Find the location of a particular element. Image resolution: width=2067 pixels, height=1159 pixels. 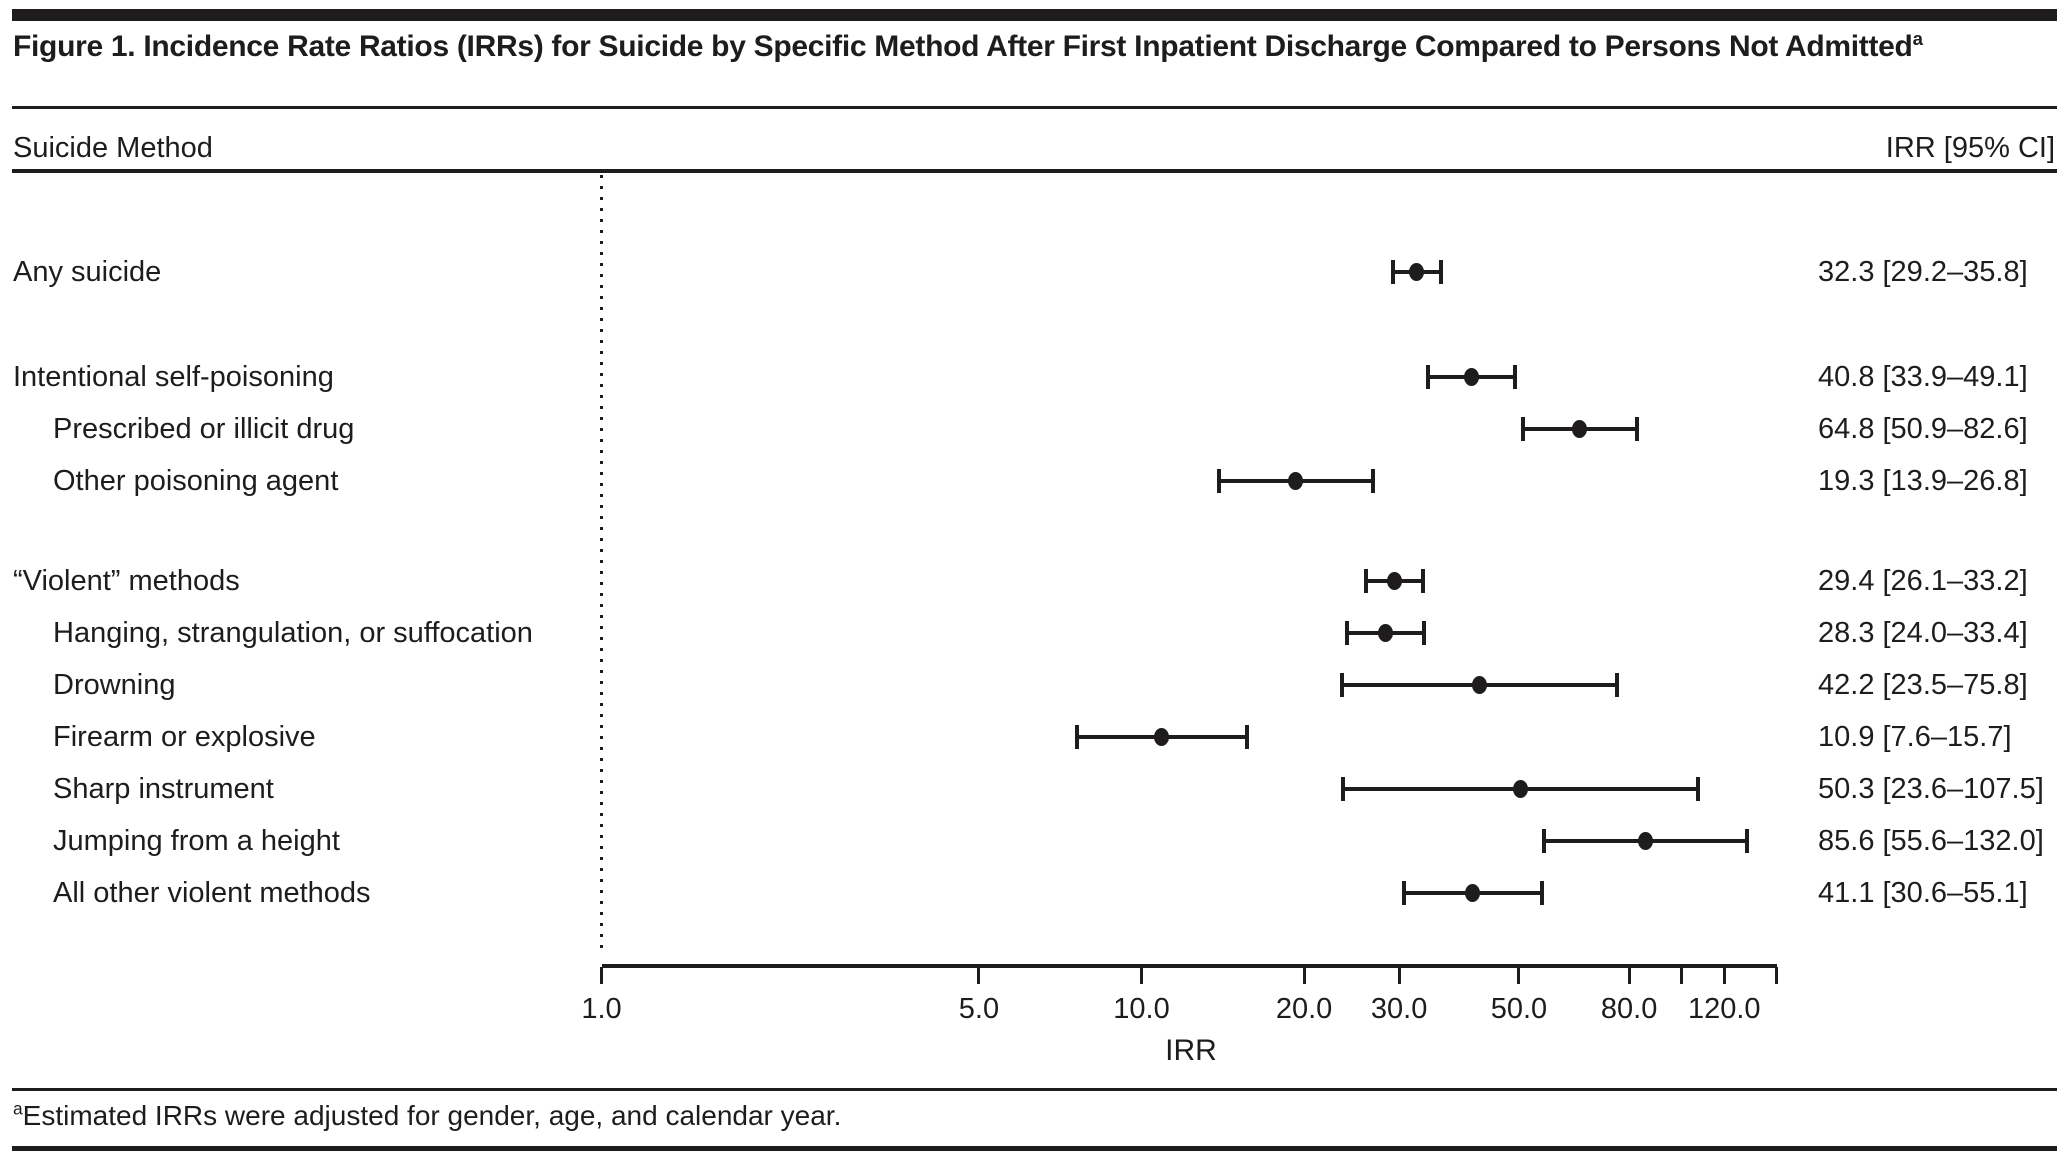

irr-value: 10.9 [7.6–15.7] is located at coordinates (1915, 737).